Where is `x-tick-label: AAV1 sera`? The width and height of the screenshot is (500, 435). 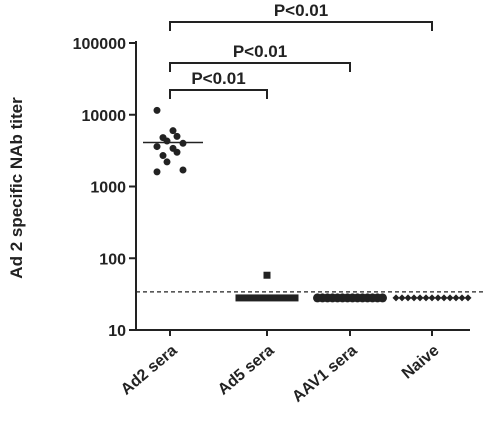
x-tick-label: AAV1 sera is located at coordinates (324, 374).